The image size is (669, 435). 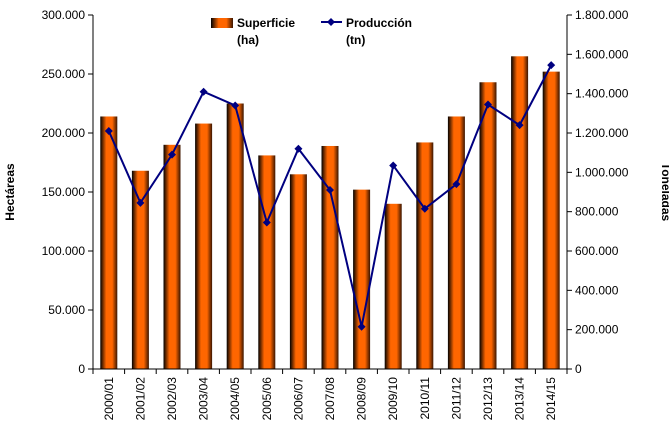 What do you see at coordinates (109, 242) in the screenshot?
I see `bar-2000/01` at bounding box center [109, 242].